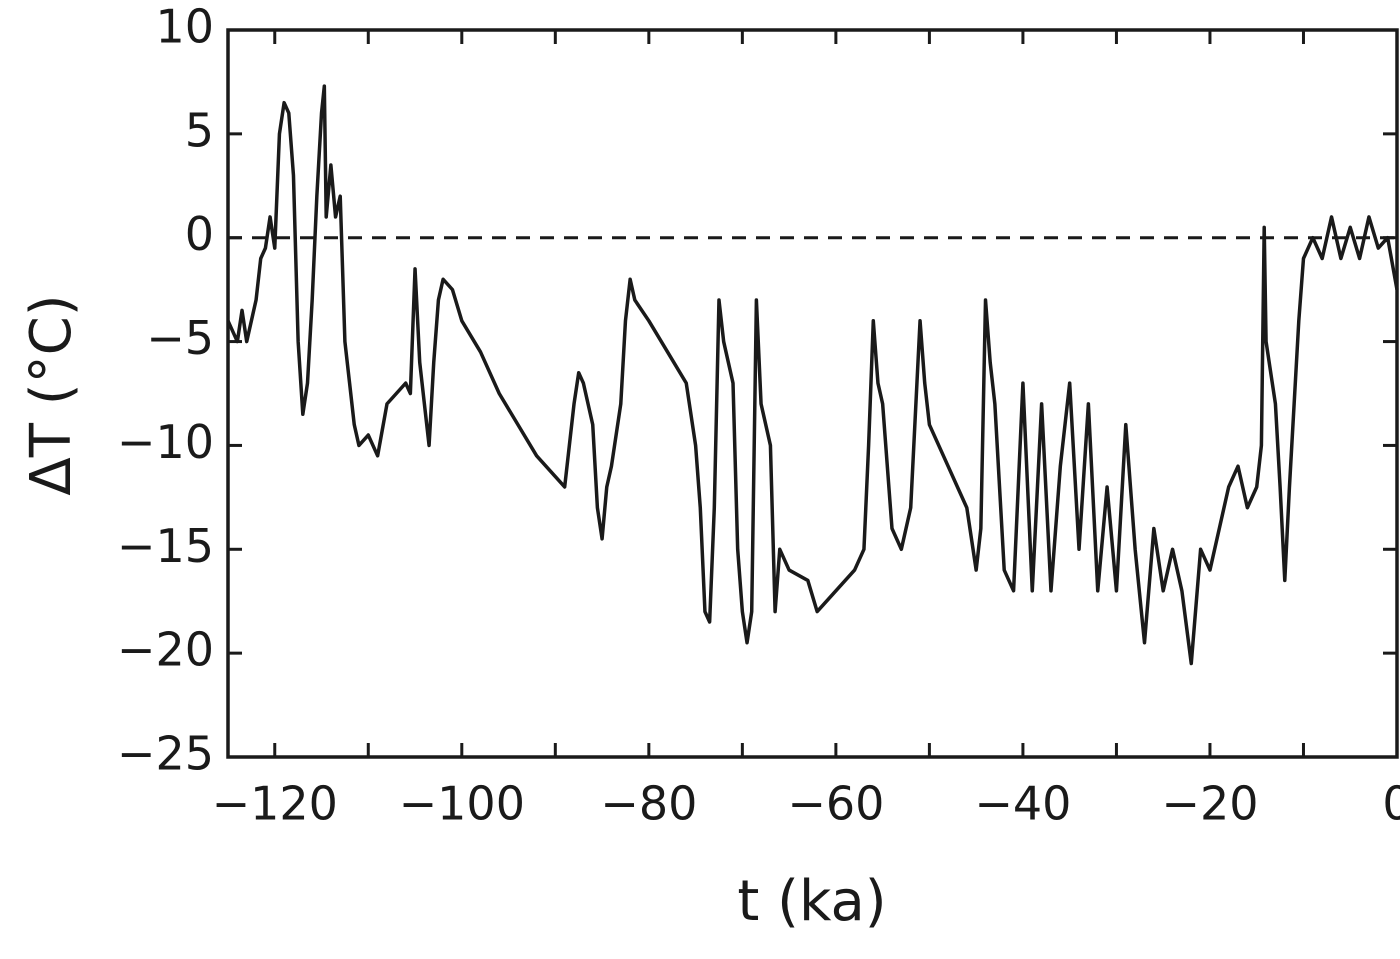  Describe the element at coordinates (165, 650) in the screenshot. I see `y-tick-label: −20` at that location.